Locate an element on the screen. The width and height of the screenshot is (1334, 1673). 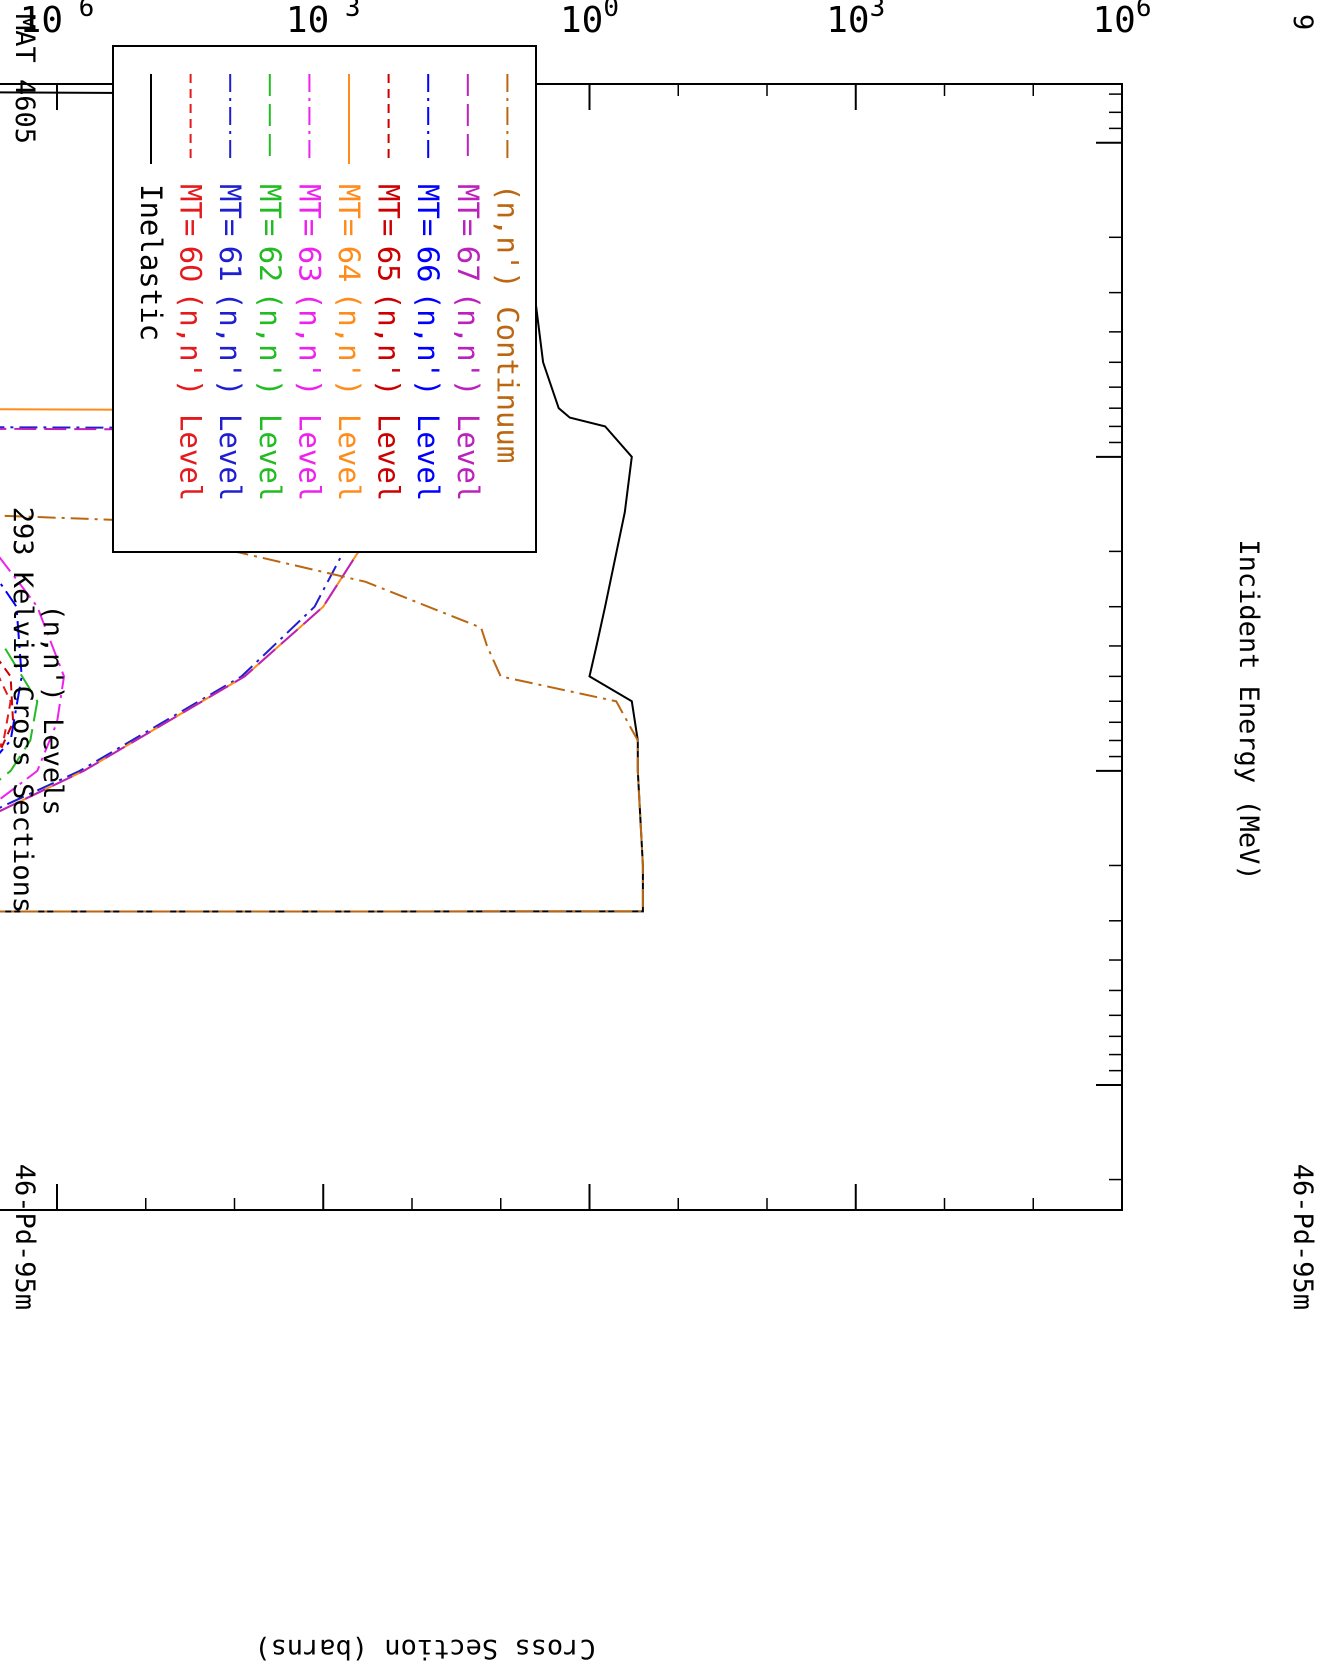
legend-label-mt65: MT= 65 (n,n') Level is located at coordinates (389, 342).